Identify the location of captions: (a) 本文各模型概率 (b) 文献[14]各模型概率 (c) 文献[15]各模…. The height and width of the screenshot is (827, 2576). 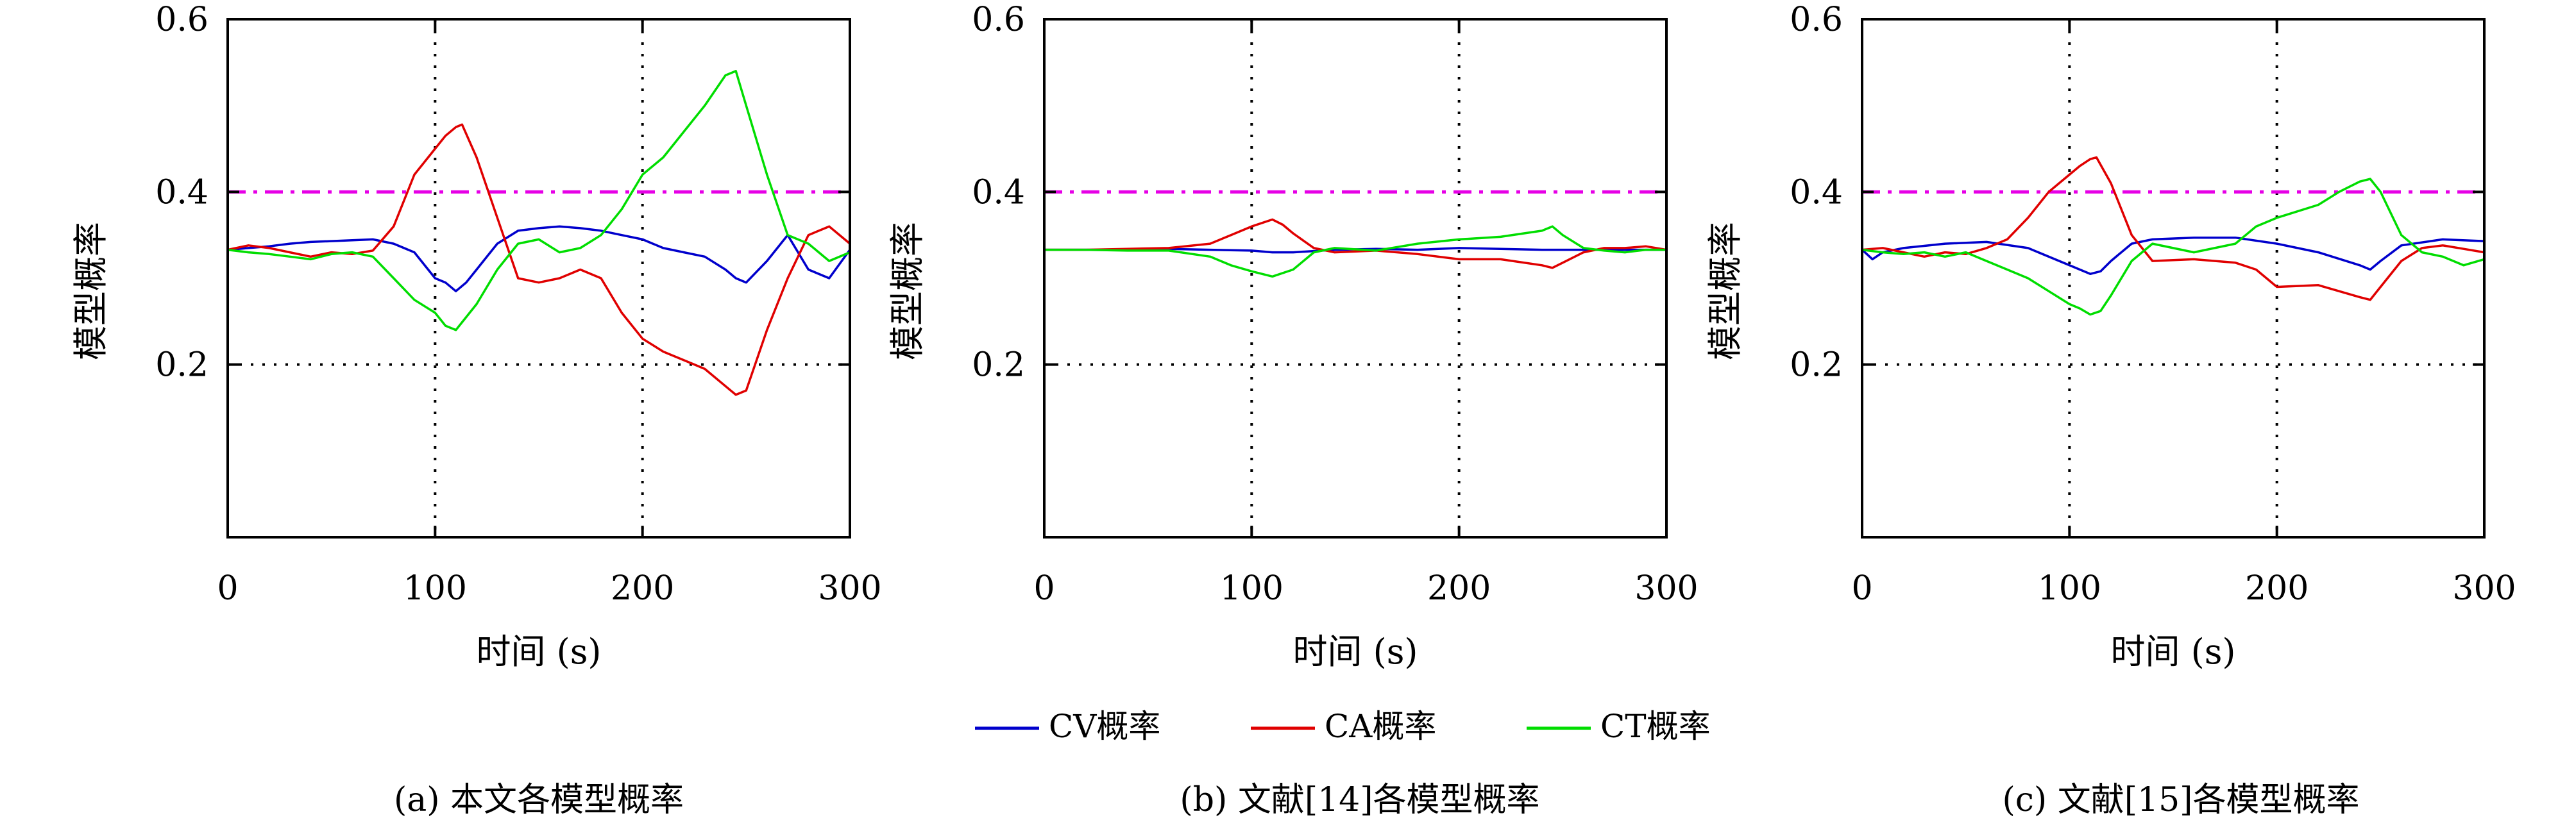
(1377, 800).